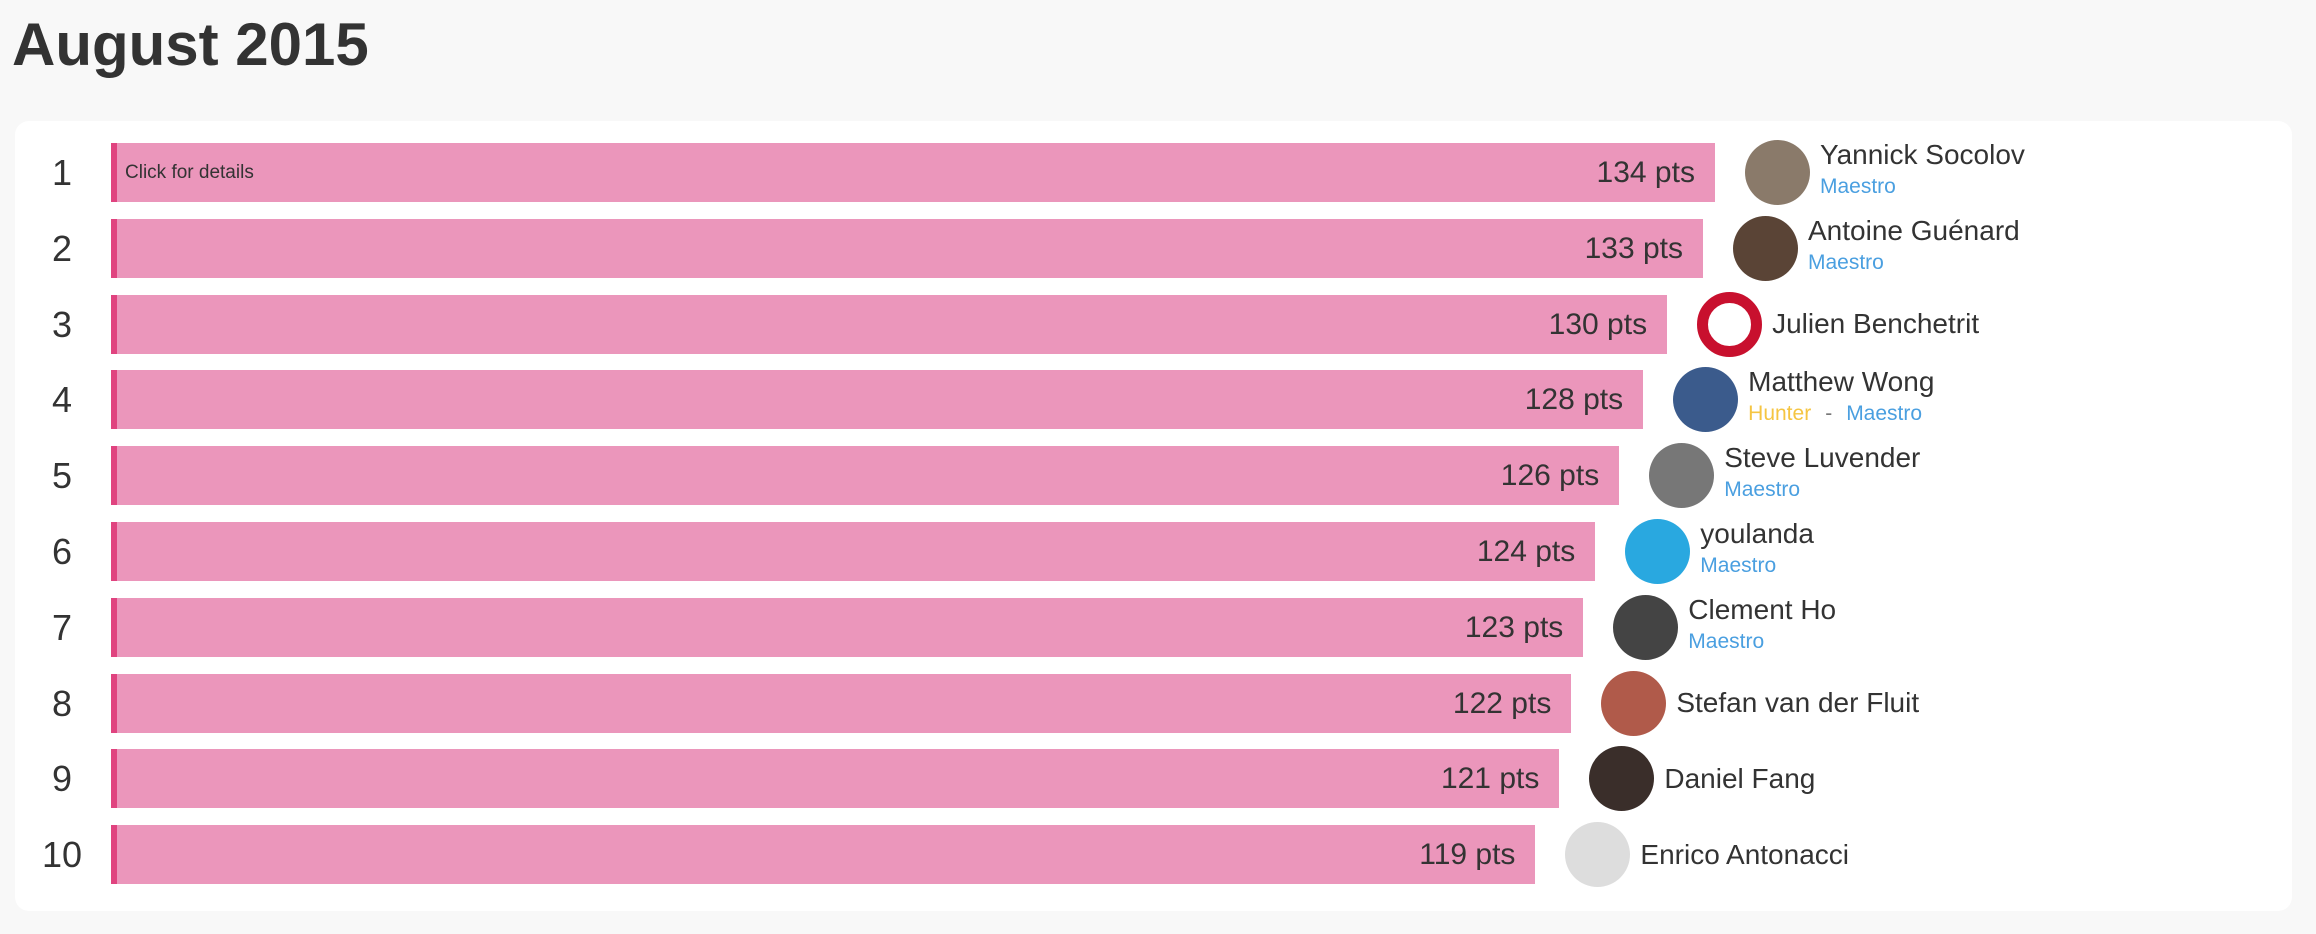  What do you see at coordinates (1526, 551) in the screenshot?
I see `points-label: 124 pts` at bounding box center [1526, 551].